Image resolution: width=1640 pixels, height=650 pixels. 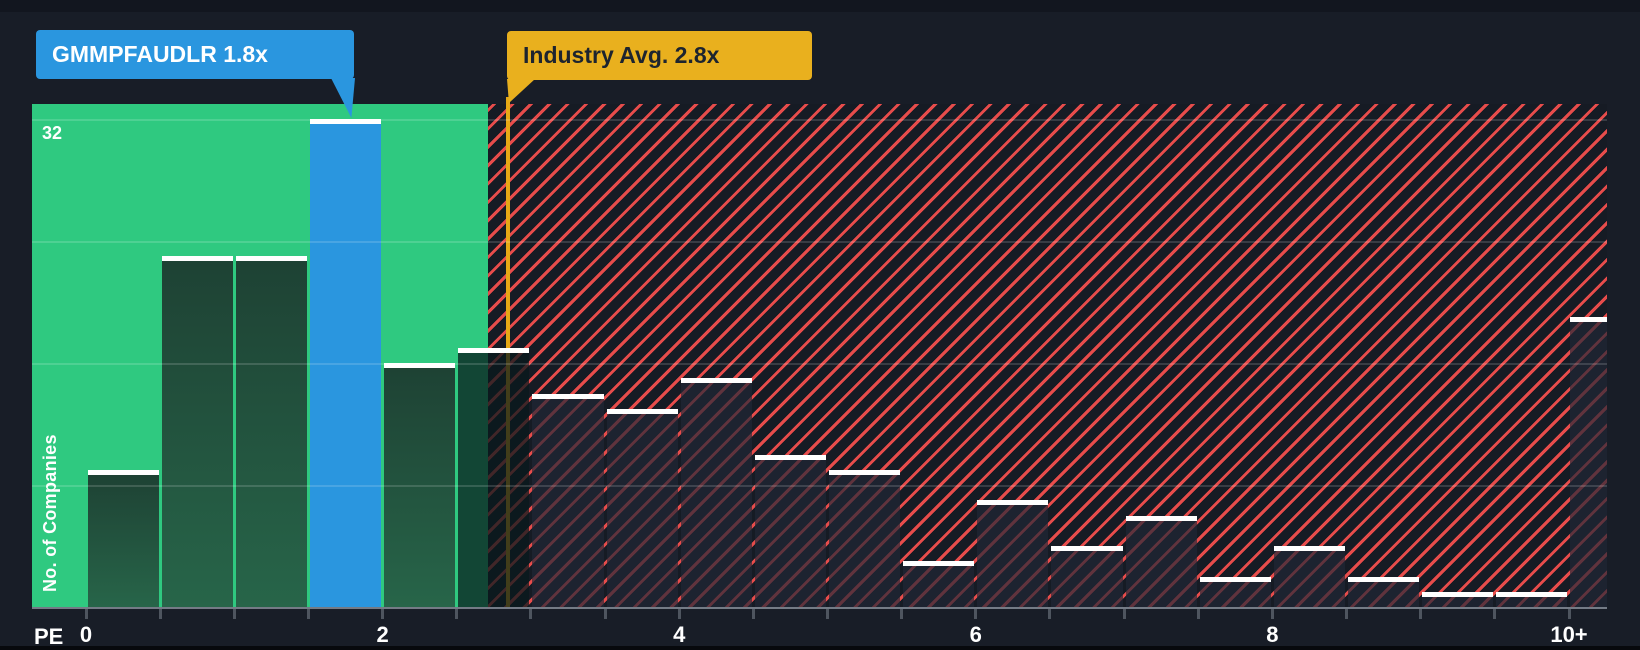 What do you see at coordinates (790, 530) in the screenshot?
I see `histogram-bar-4.5-5` at bounding box center [790, 530].